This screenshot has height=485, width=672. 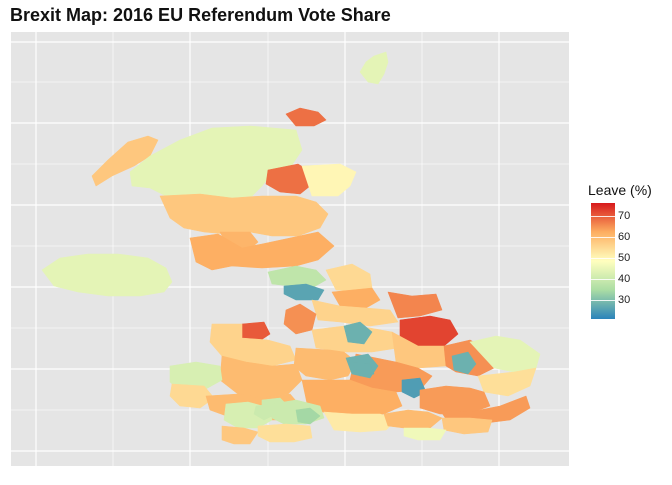 I want to click on legend-tick-label: 30, so click(x=624, y=300).